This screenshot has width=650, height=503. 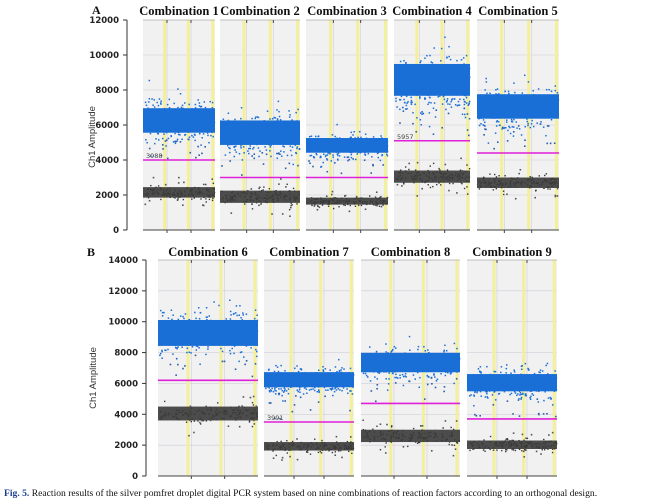 I want to click on threshold-label: 5957, so click(x=405, y=137).